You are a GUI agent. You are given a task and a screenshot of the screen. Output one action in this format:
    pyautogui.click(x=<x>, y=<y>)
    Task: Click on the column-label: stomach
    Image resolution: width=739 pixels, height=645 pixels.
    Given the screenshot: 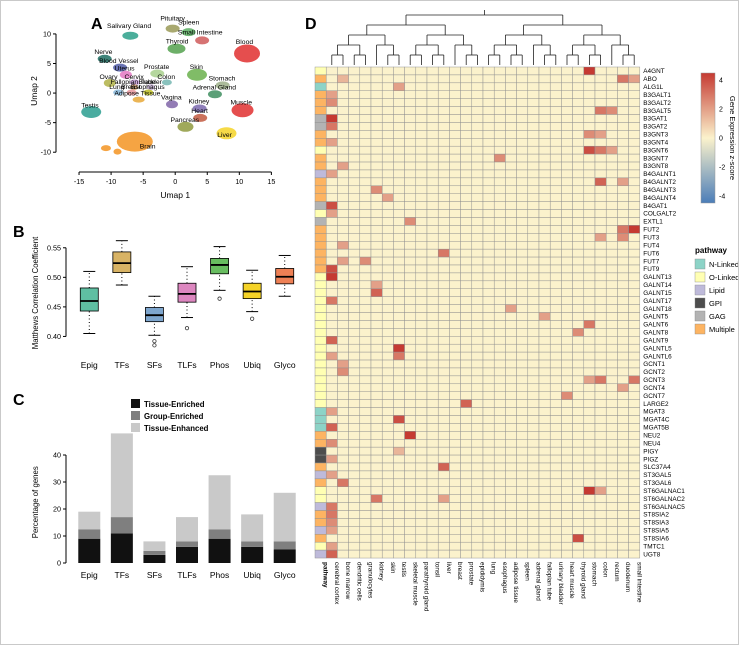 What is the action you would take?
    pyautogui.click(x=594, y=574)
    